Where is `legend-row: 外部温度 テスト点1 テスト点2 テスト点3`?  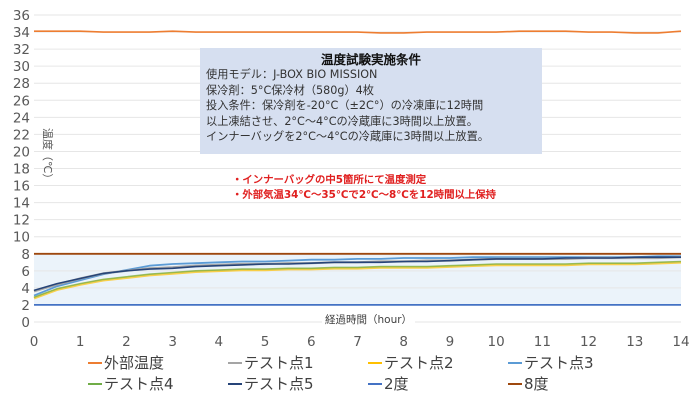 legend-row: 外部温度 テスト点1 テスト点2 テスト点3 is located at coordinates (388, 362).